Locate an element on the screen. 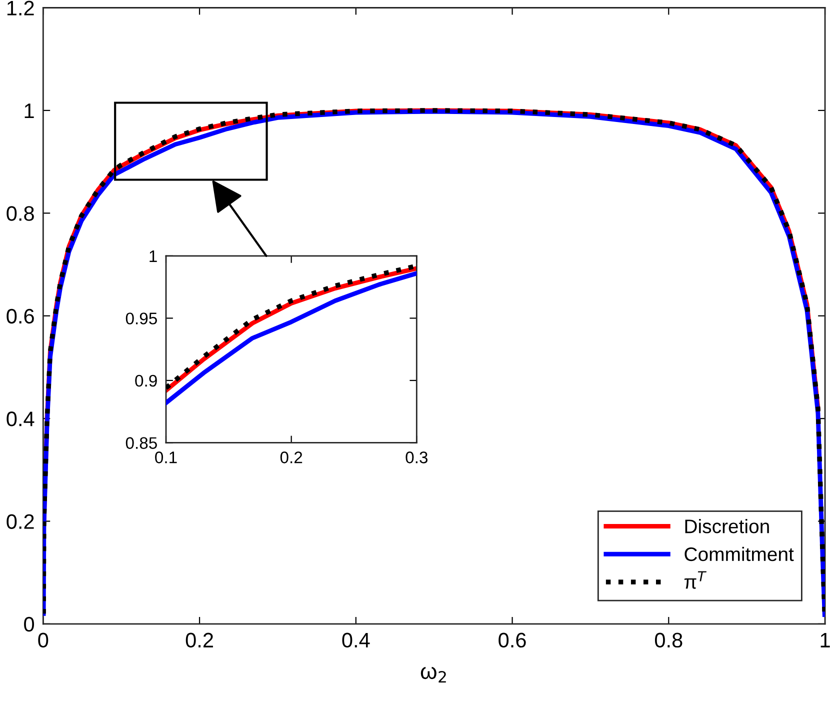  y-tick-label: 0.2 is located at coordinates (20, 521).